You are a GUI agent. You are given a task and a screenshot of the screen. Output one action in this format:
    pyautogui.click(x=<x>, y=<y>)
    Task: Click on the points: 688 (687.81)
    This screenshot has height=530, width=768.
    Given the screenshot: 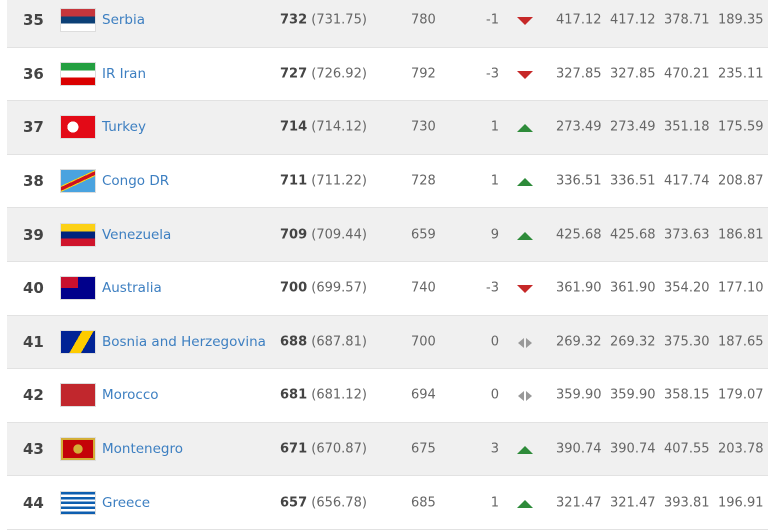 What is the action you would take?
    pyautogui.click(x=323, y=341)
    